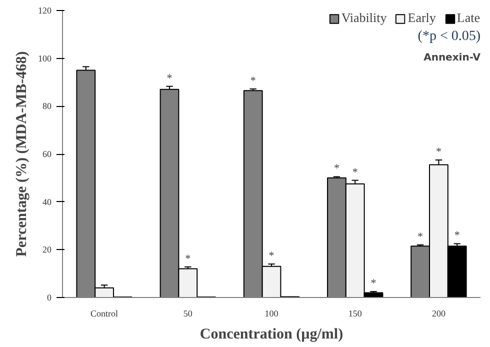  I want to click on x-tick-label: 150, so click(355, 313).